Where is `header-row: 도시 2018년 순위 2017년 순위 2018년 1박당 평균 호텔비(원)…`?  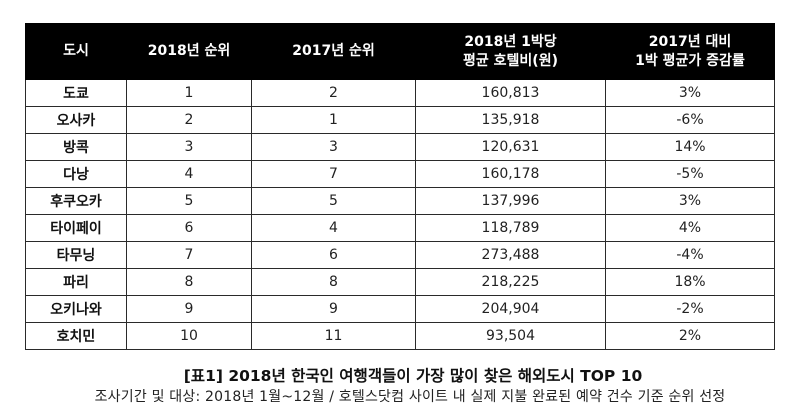
header-row: 도시 2018년 순위 2017년 순위 2018년 1박당 평균 호텔비(원)… is located at coordinates (400, 51).